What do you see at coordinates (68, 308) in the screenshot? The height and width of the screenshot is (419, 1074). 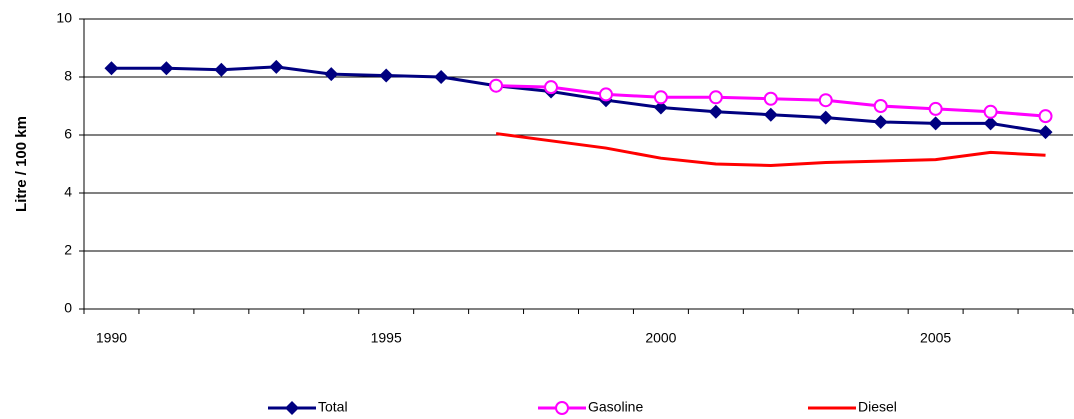 I see `y-tick-label: 0` at bounding box center [68, 308].